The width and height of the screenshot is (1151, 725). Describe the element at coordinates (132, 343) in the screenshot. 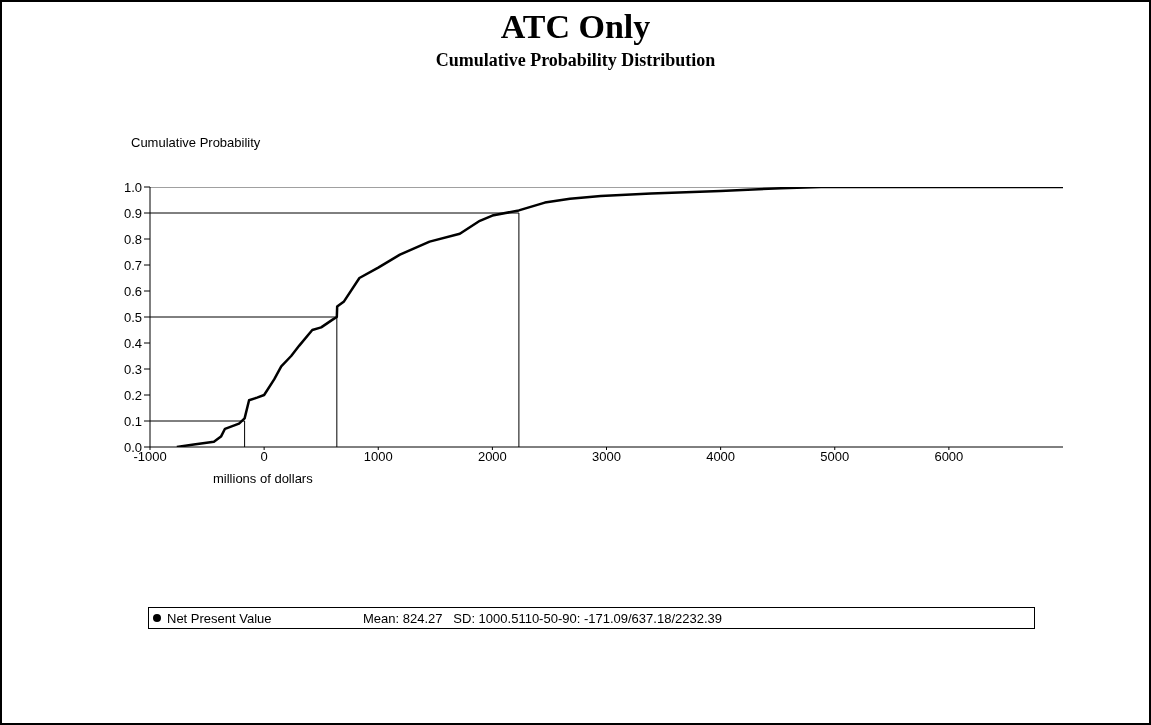

I see `y-tick-label: 0.4` at that location.